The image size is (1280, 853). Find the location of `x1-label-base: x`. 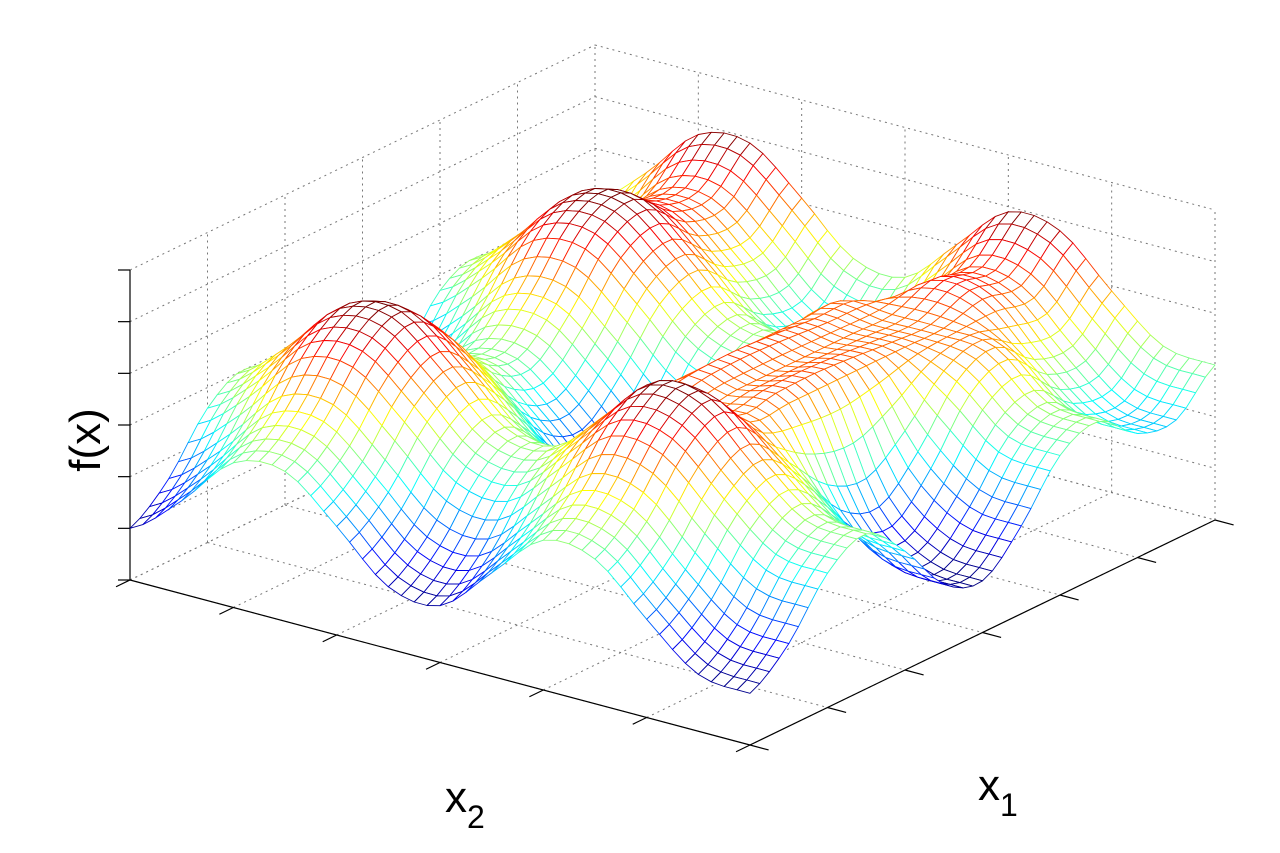

x1-label-base: x is located at coordinates (989, 785).